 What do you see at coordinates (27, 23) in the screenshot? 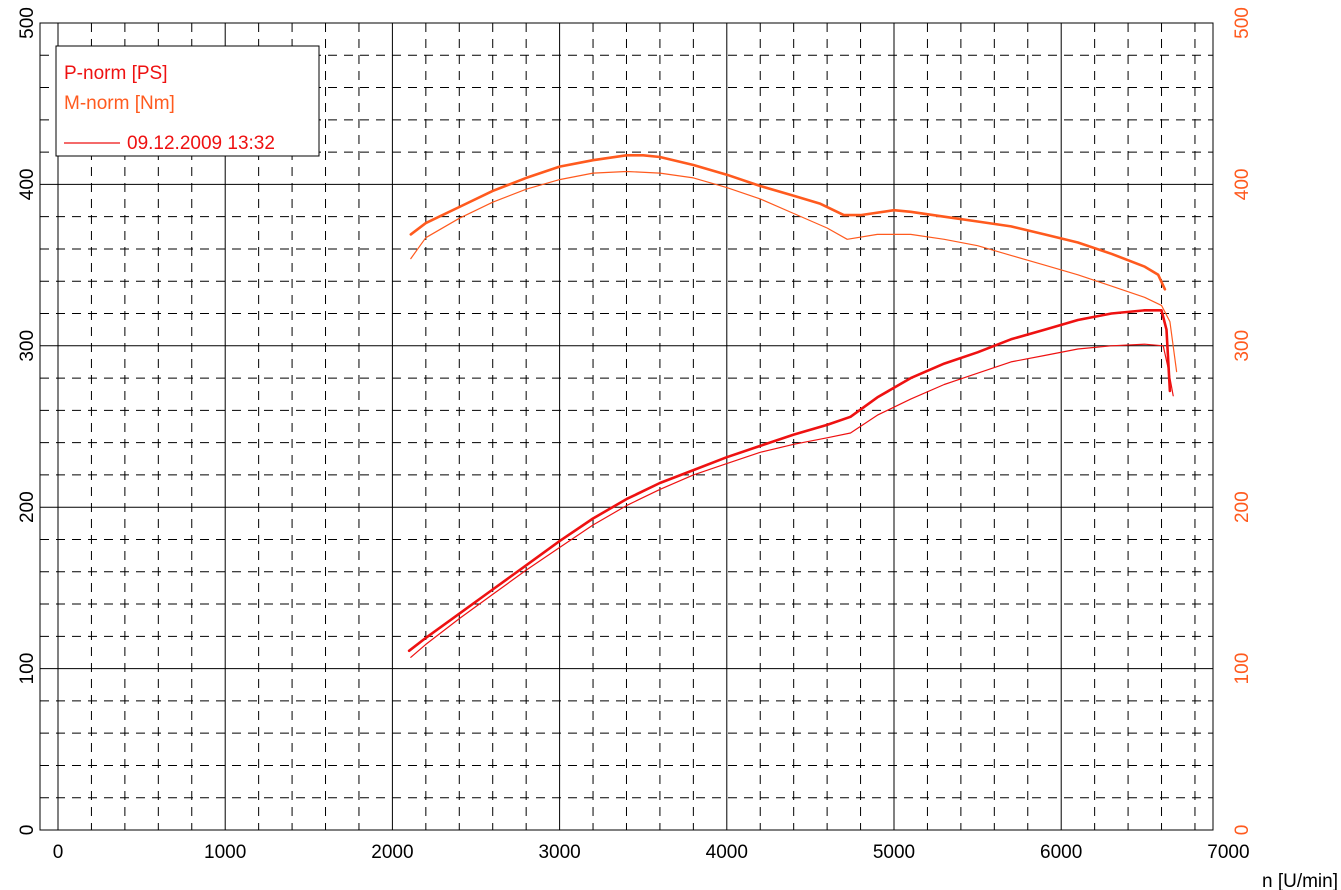
I see `y-left-tick-label: 500` at bounding box center [27, 23].